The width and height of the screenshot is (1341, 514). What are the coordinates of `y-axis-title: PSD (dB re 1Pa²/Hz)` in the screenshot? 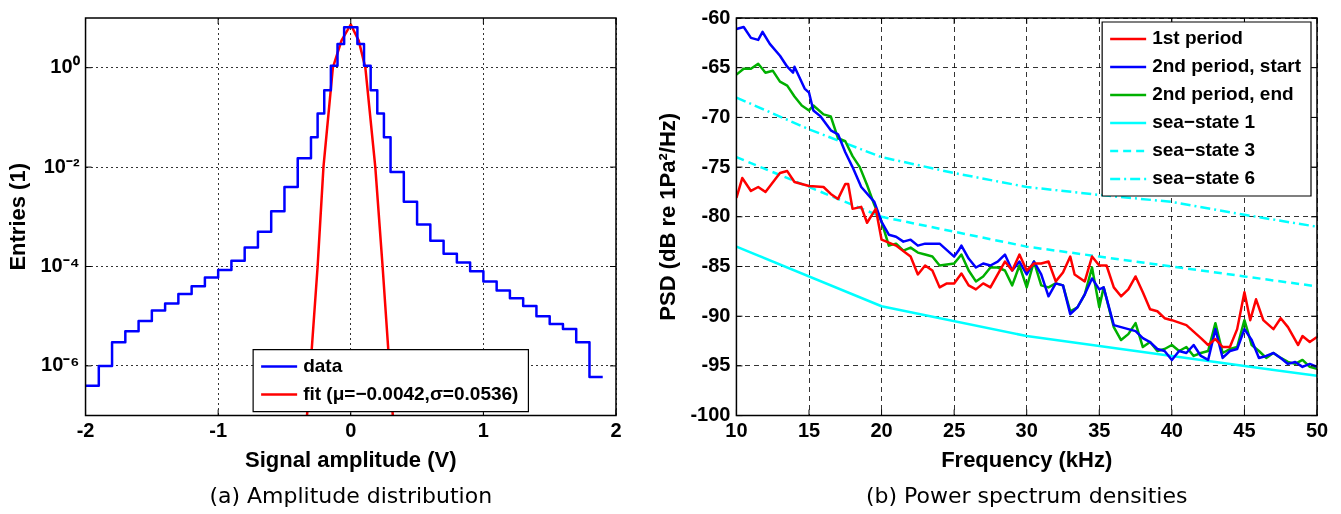 It's located at (668, 216).